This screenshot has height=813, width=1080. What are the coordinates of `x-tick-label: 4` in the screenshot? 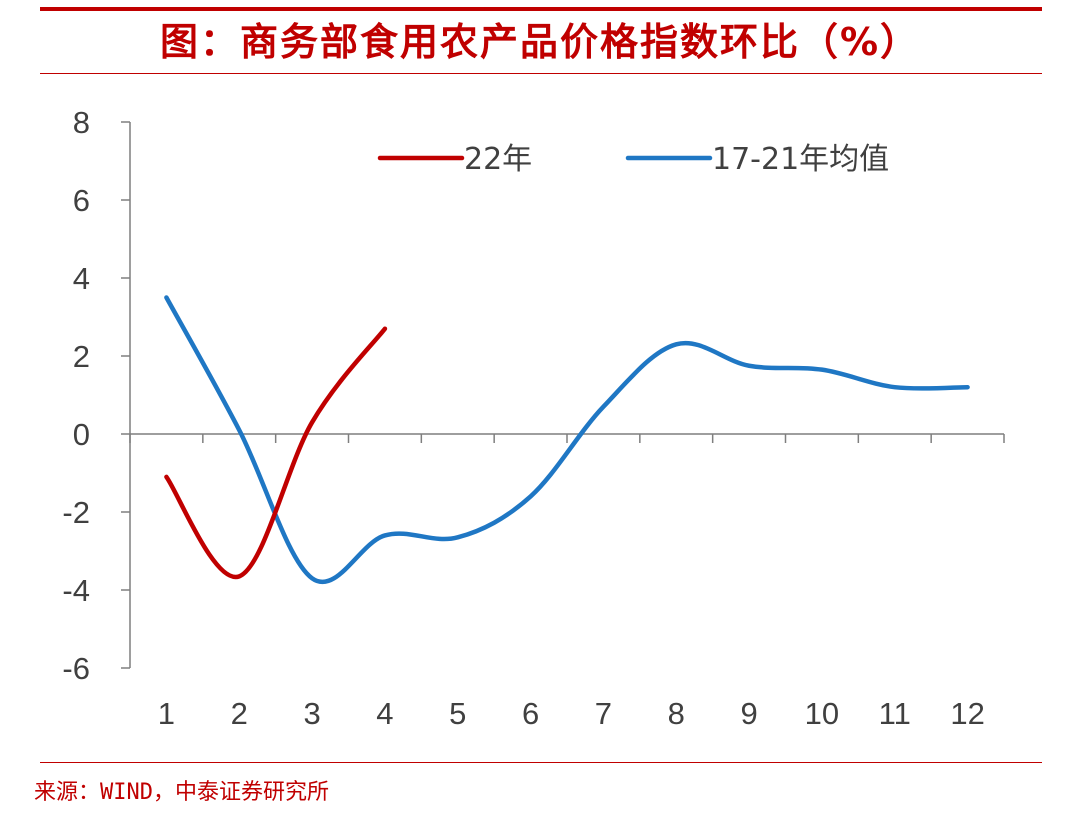 It's located at (384, 713).